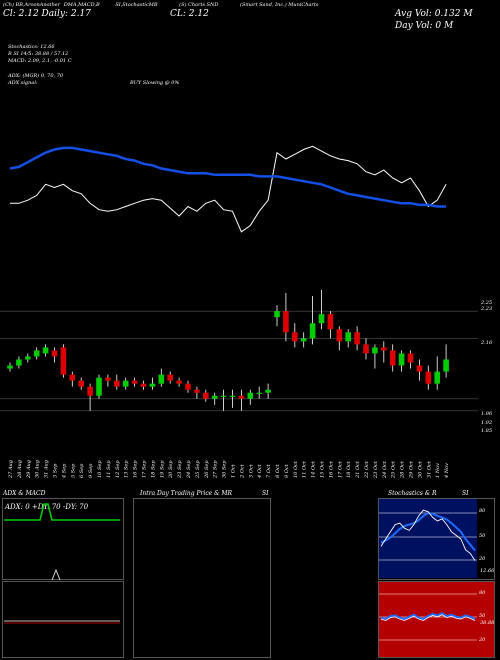  I want to click on stoch-value: 12.66, so click(487, 571).